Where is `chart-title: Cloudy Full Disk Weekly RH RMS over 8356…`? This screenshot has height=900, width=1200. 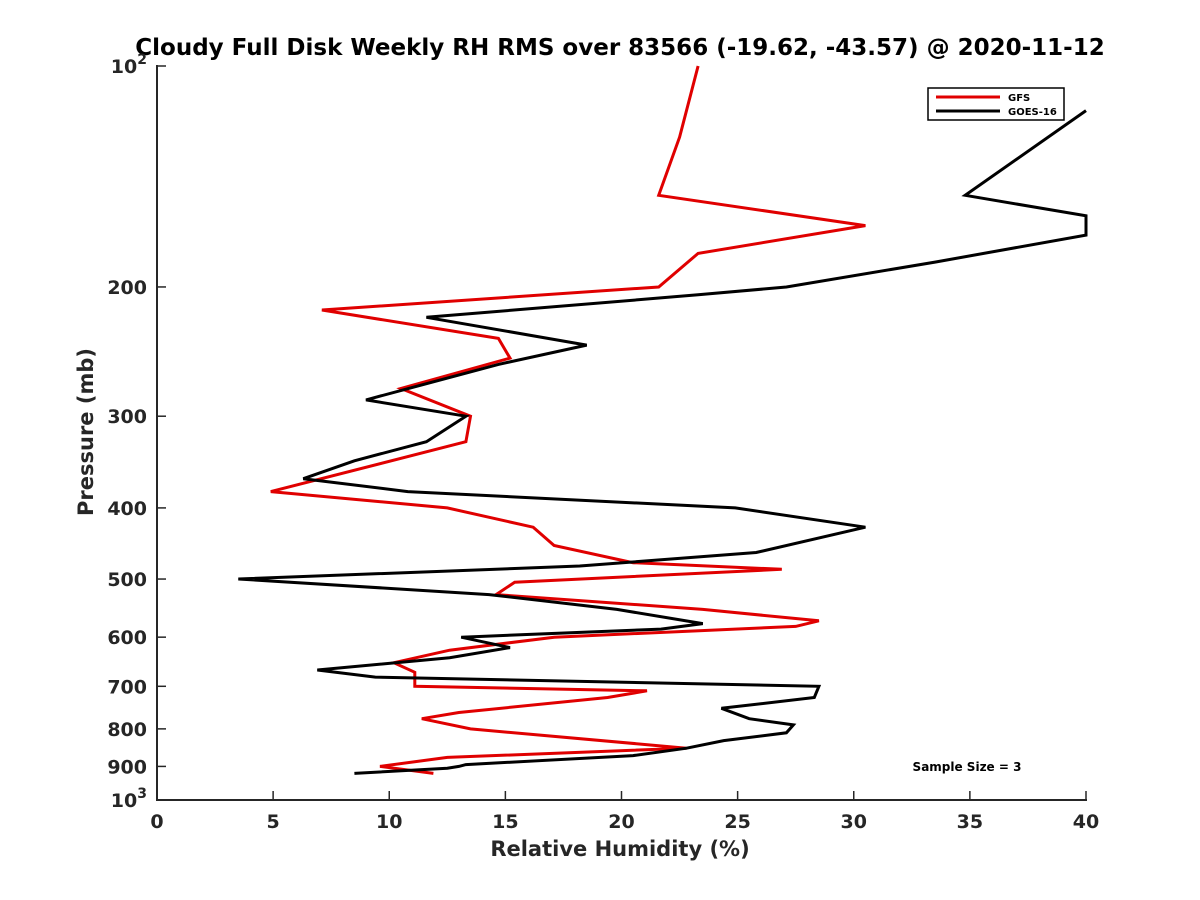
chart-title: Cloudy Full Disk Weekly RH RMS over 8356… is located at coordinates (619, 48).